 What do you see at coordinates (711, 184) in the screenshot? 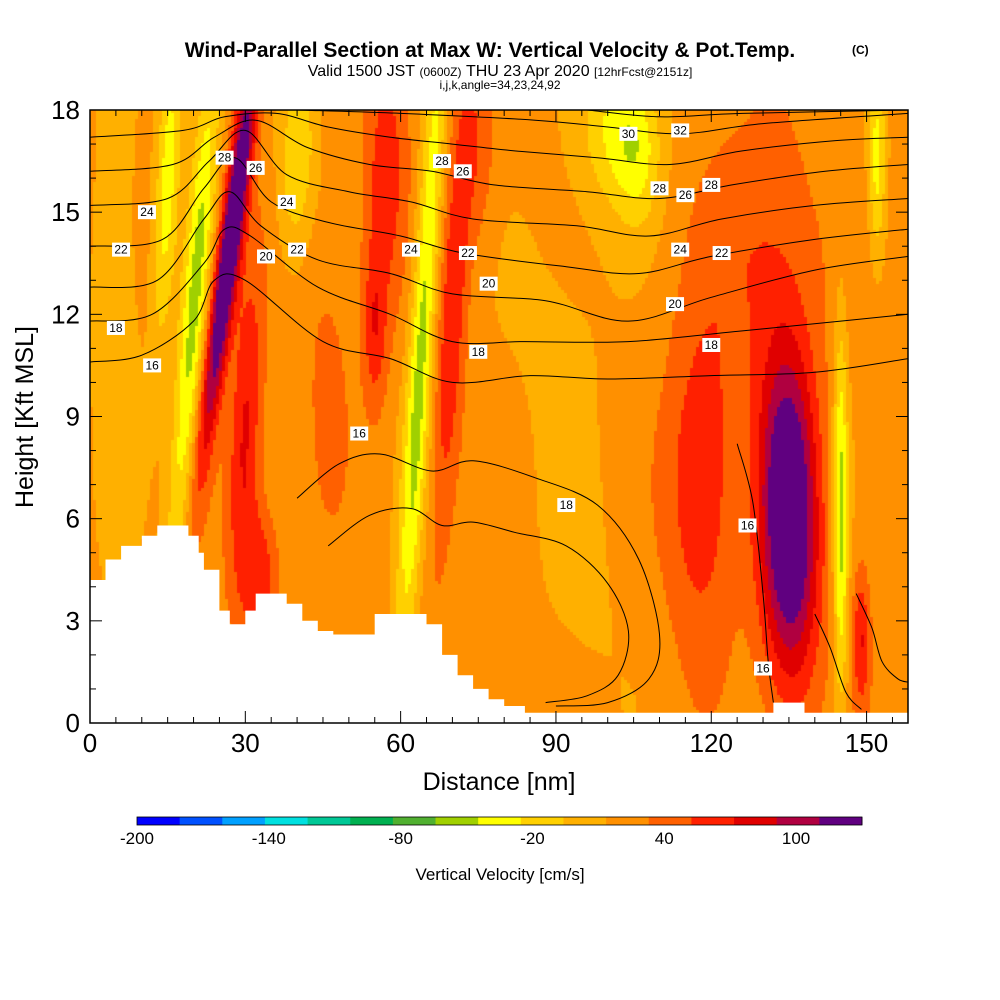
I see `theta-label-28-6-3: 28` at bounding box center [711, 184].